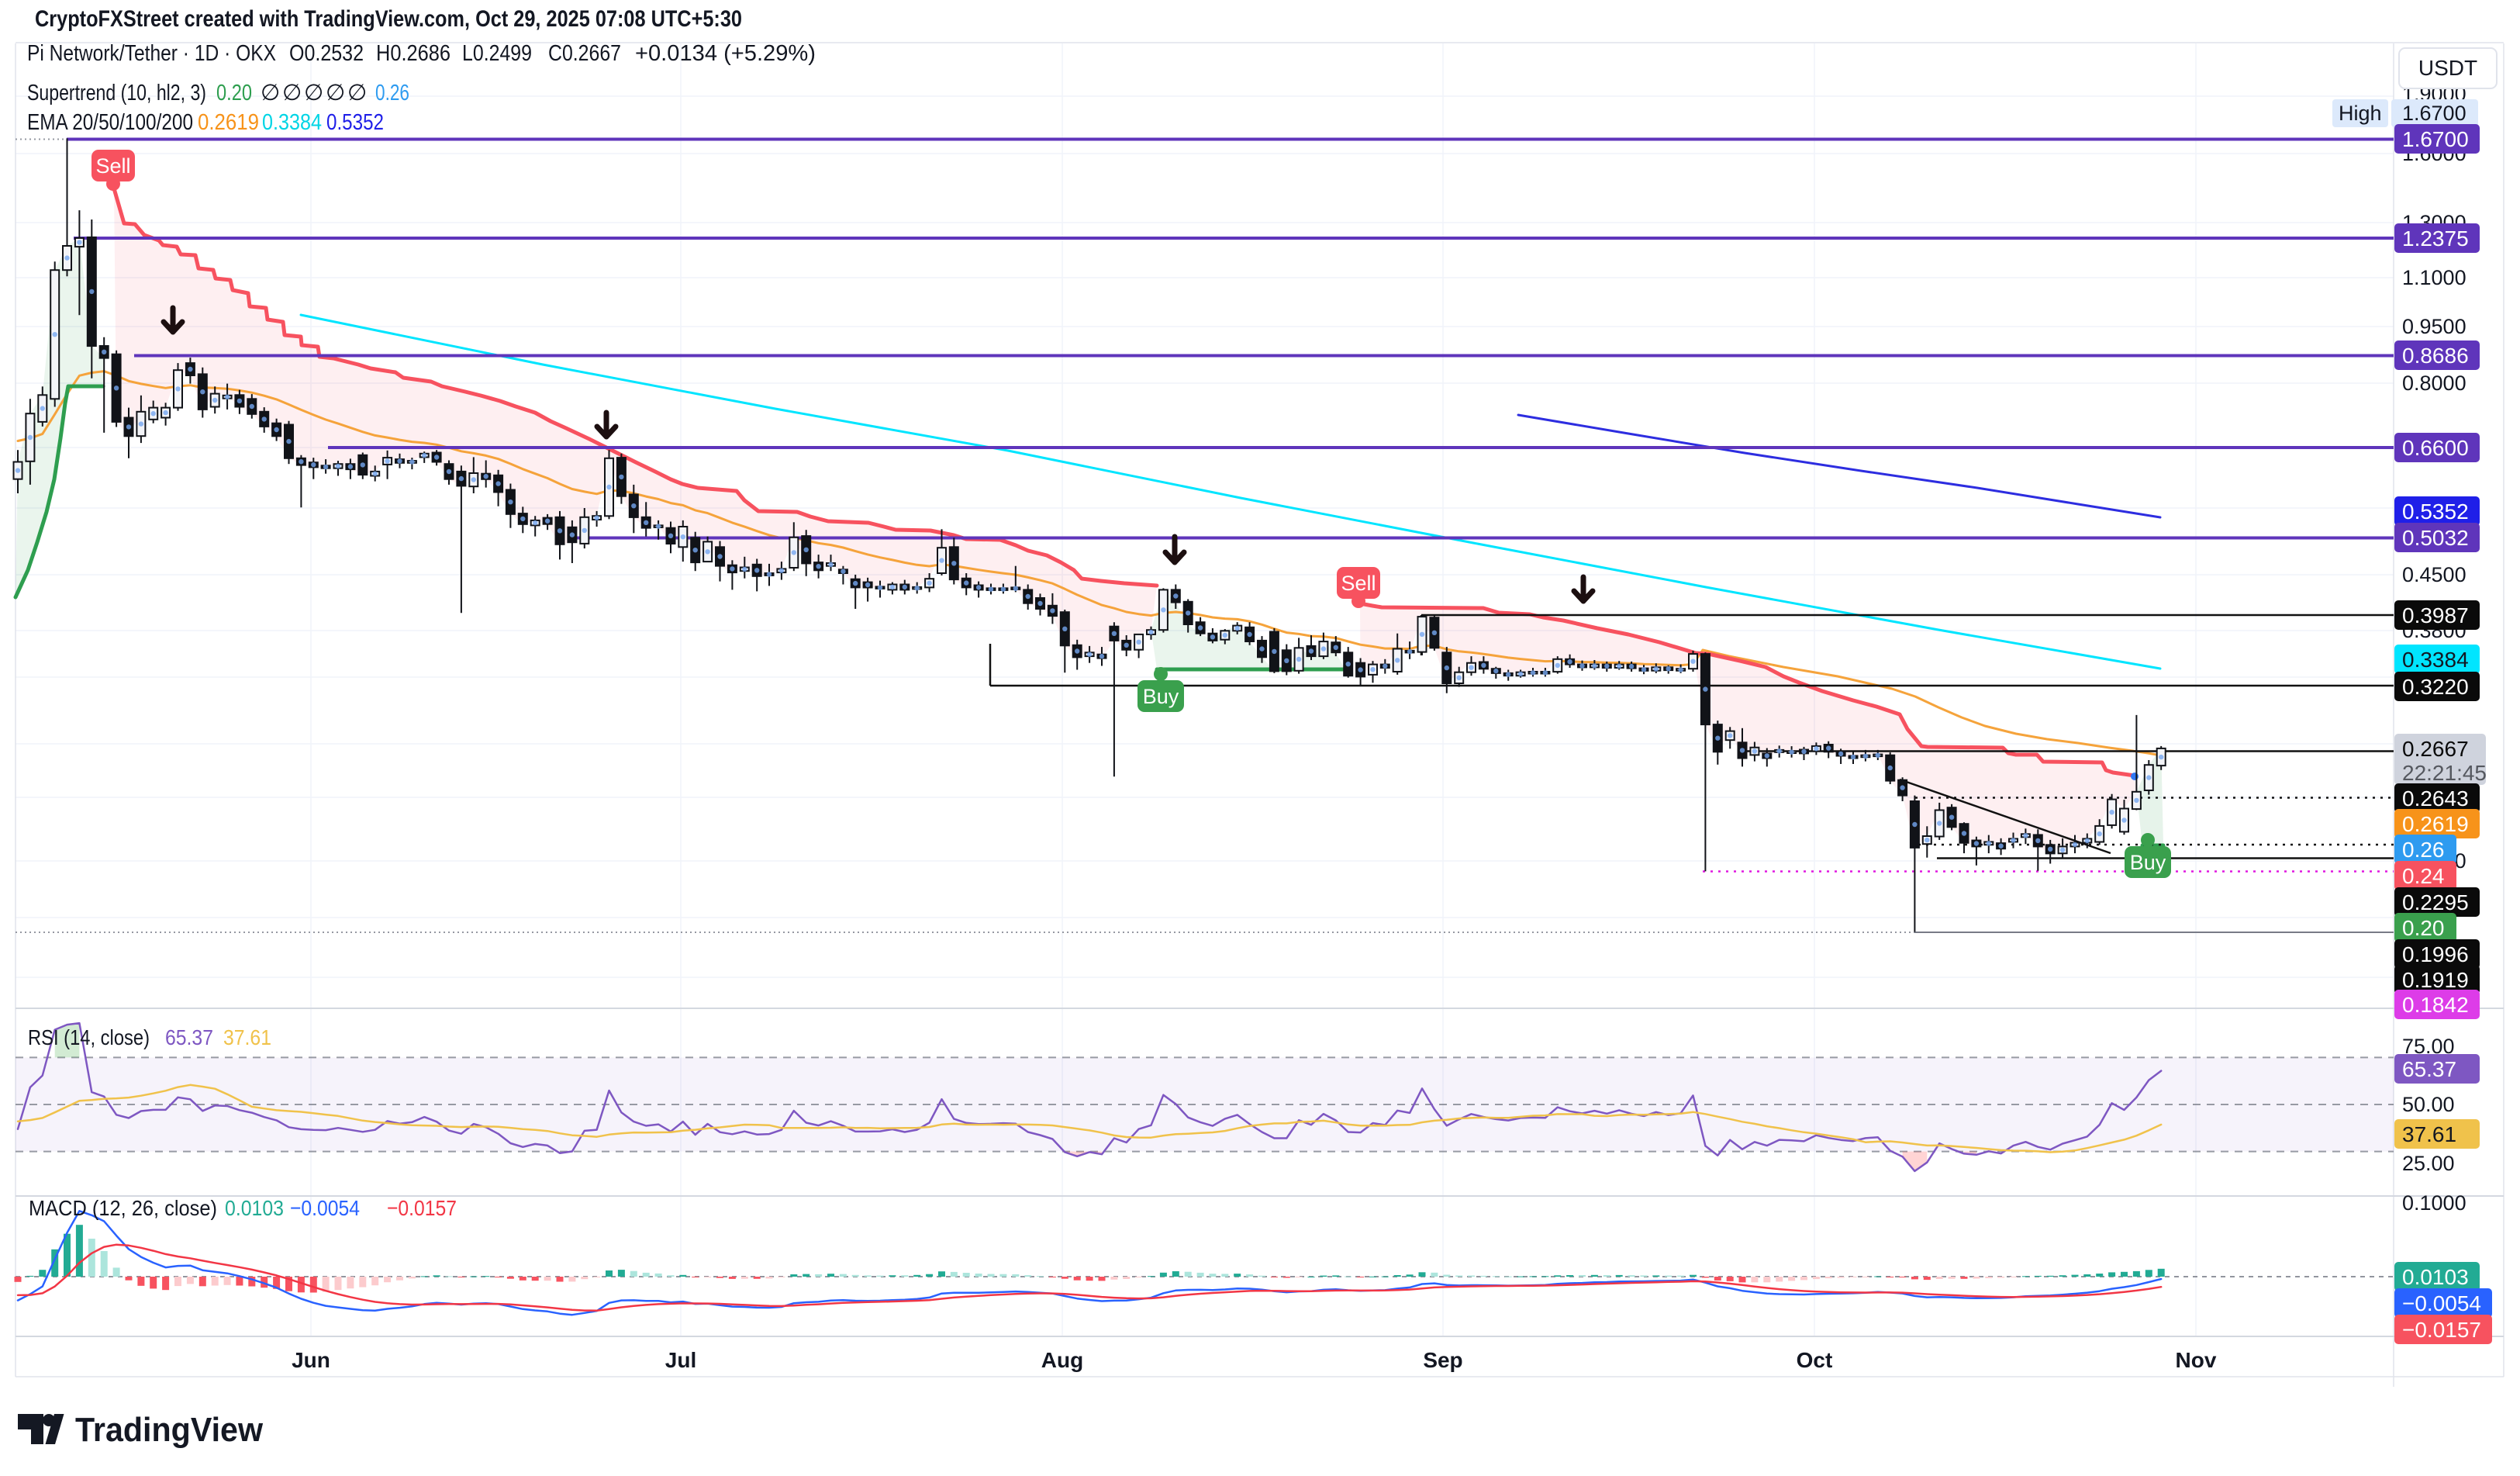 The image size is (2520, 1476). What do you see at coordinates (2434, 277) in the screenshot?
I see `svg-text: 1.1000` at bounding box center [2434, 277].